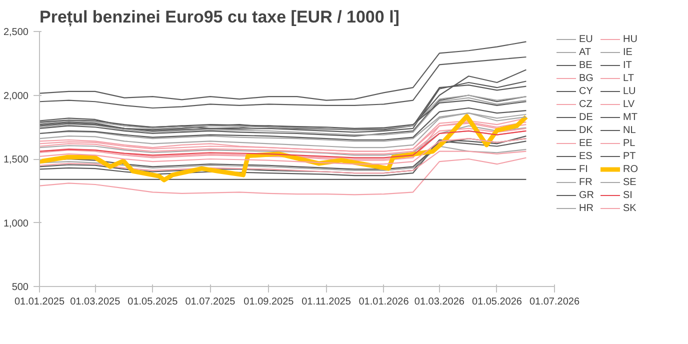 This screenshot has width=688, height=344. I want to click on legend-label: NL, so click(630, 130).